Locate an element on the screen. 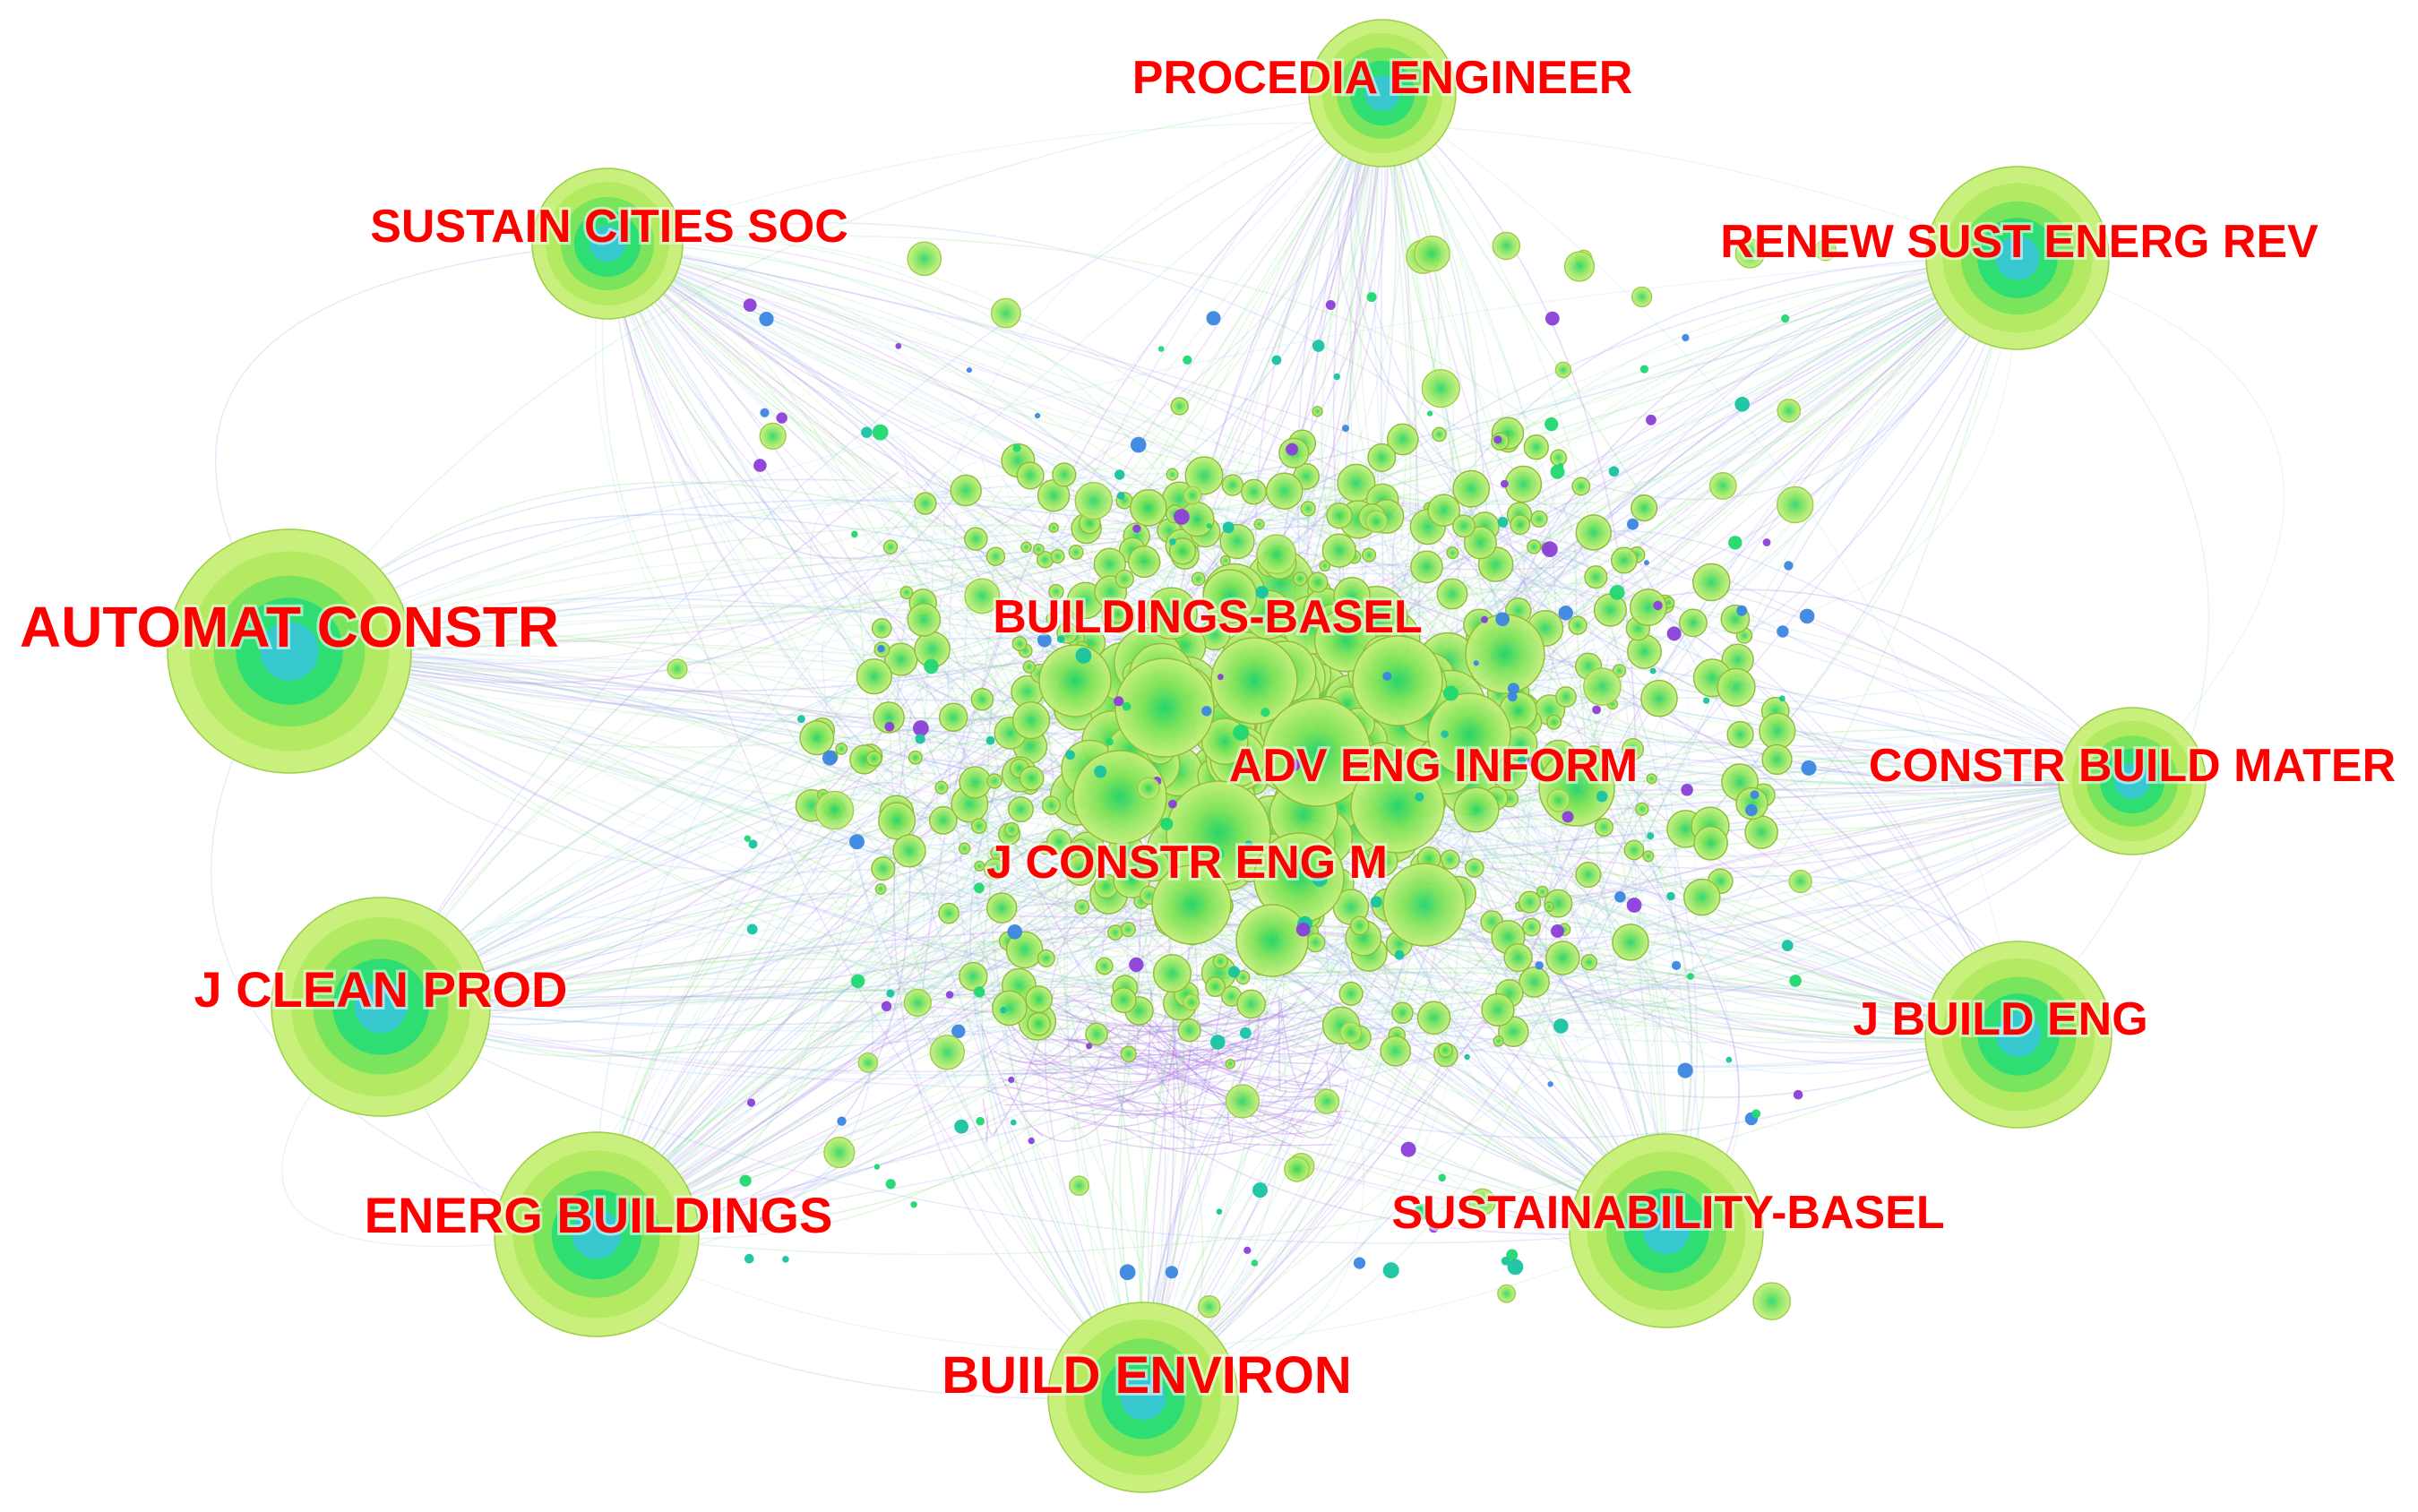 The image size is (2418, 1512). label-automat-constr: AUTOMAT CONSTR is located at coordinates (289, 627).